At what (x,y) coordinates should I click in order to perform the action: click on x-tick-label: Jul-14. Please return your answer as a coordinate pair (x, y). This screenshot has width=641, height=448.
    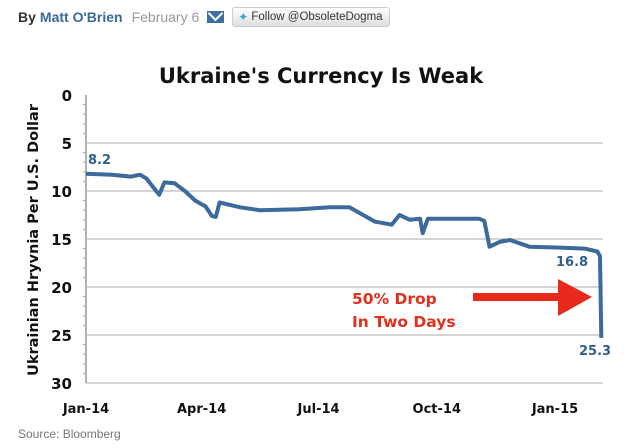
    Looking at the image, I should click on (318, 409).